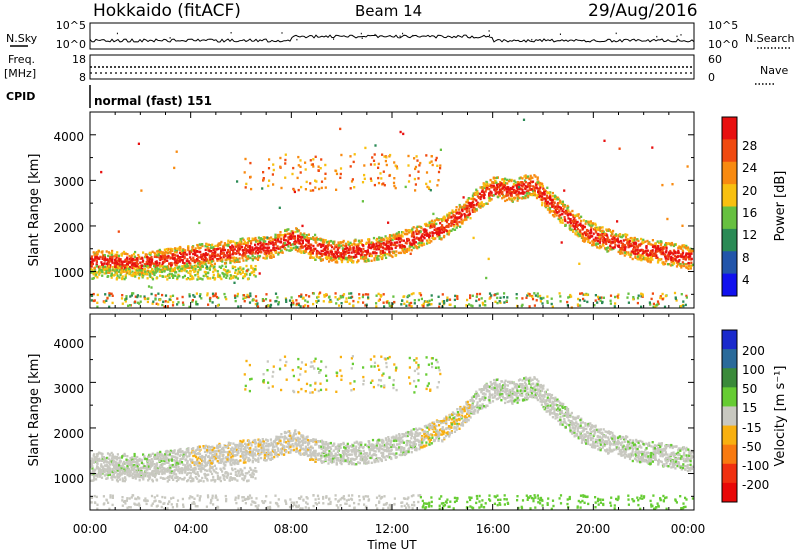 This screenshot has width=800, height=554. Describe the element at coordinates (749, 235) in the screenshot. I see `power-cbar-tick-12: 12` at that location.